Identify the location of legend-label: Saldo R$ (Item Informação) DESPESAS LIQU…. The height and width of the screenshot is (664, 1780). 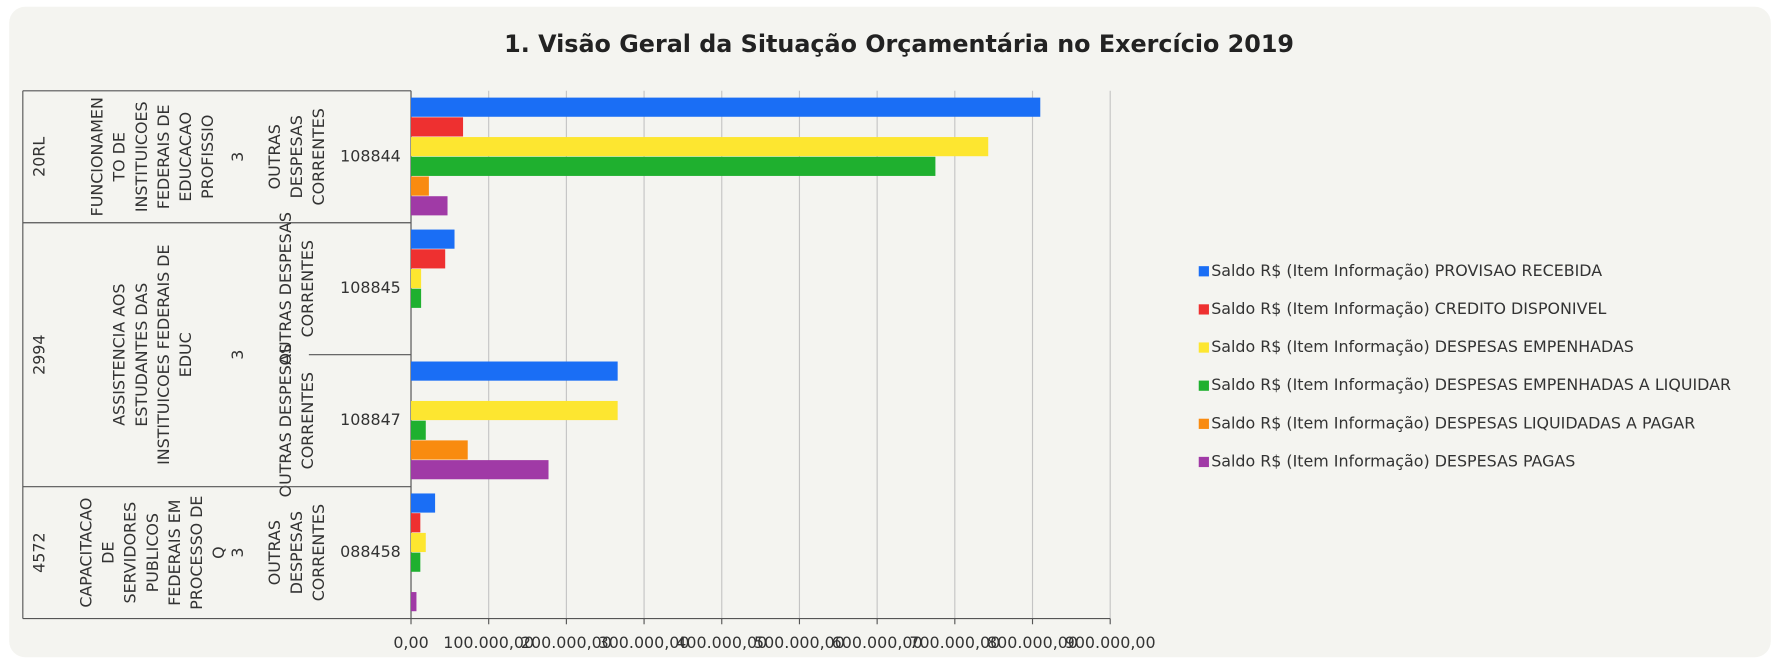
(1453, 422).